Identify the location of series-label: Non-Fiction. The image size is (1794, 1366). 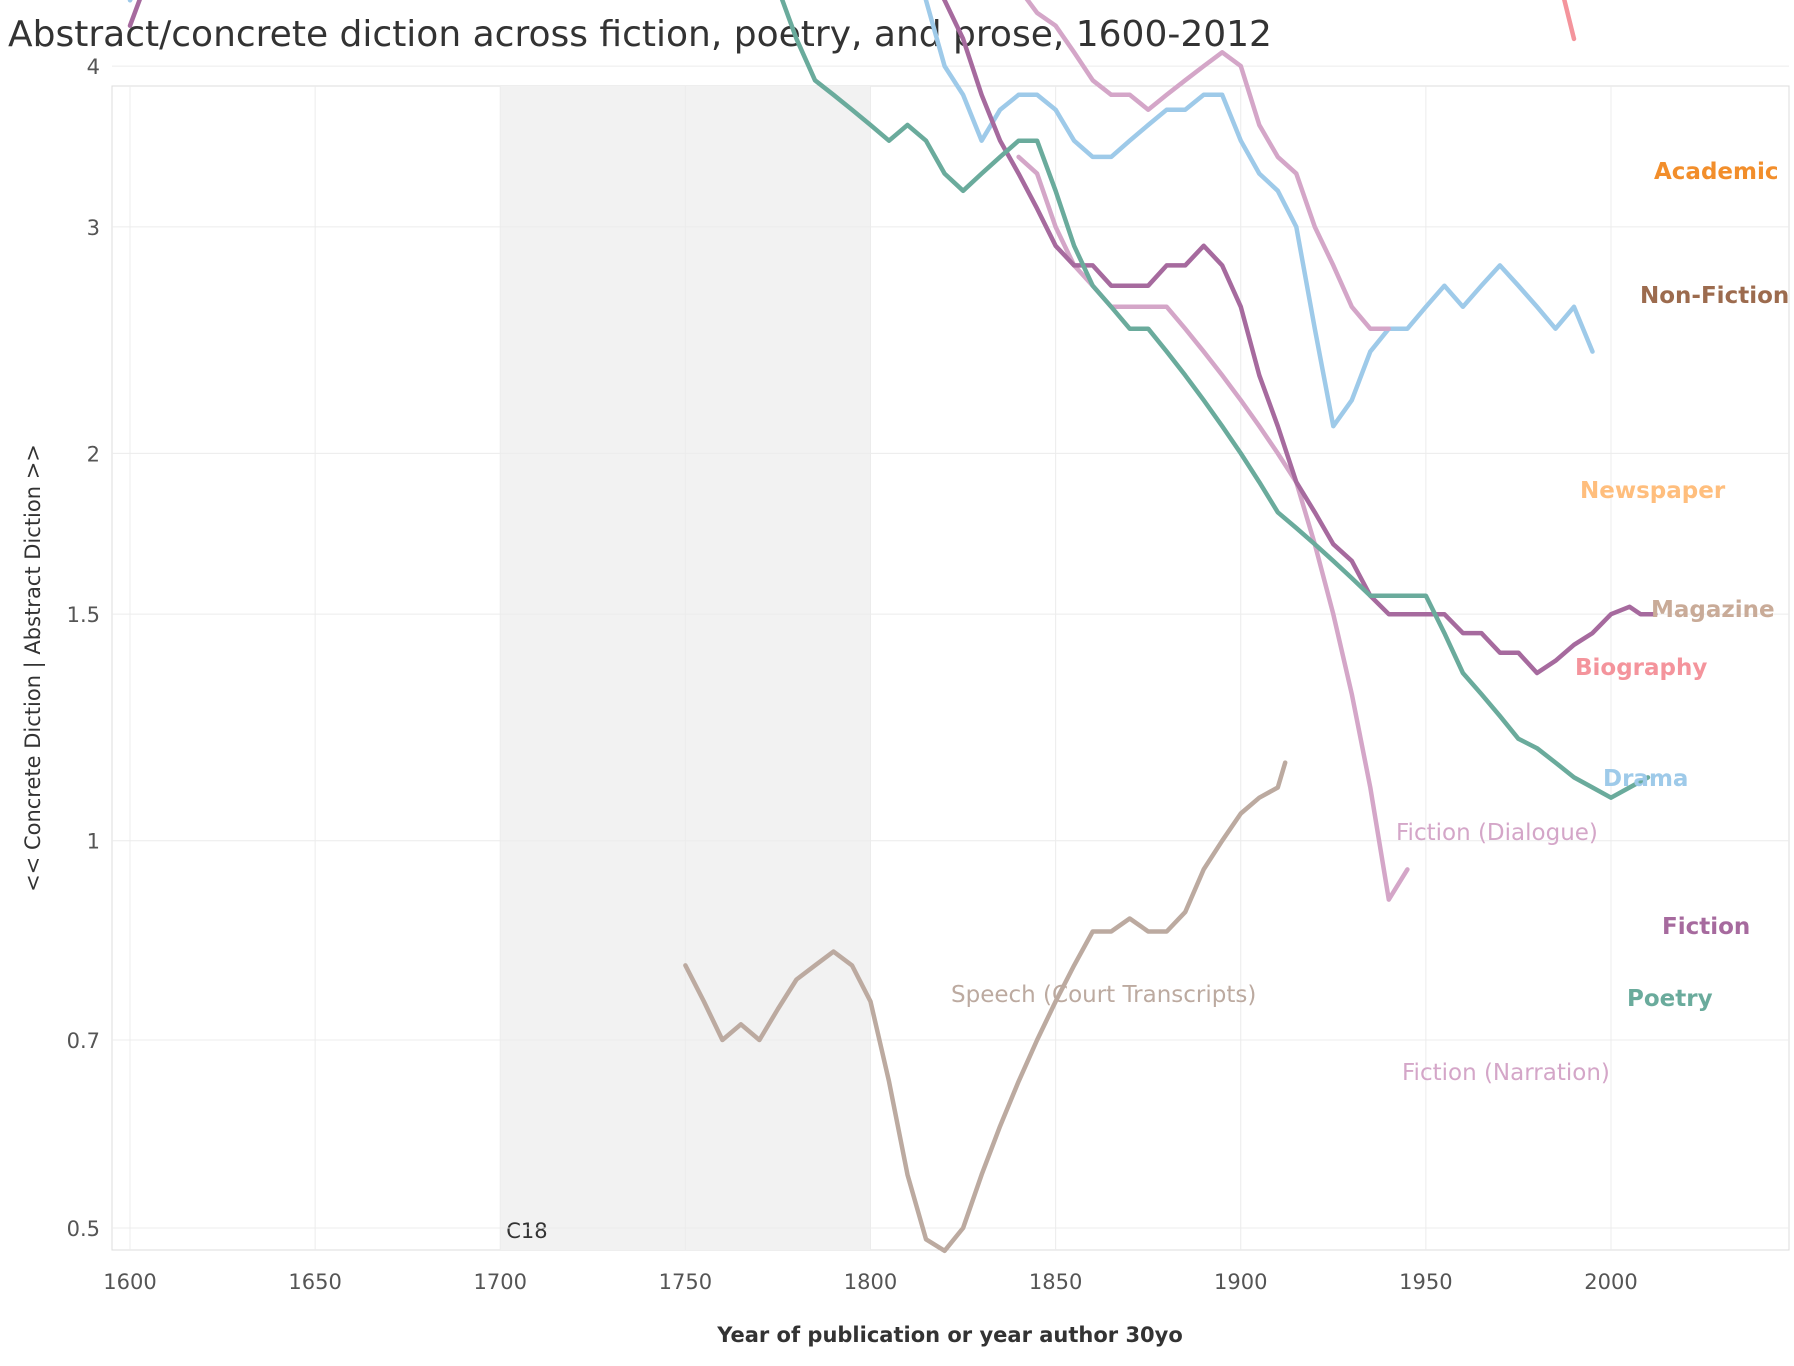
(1714, 296).